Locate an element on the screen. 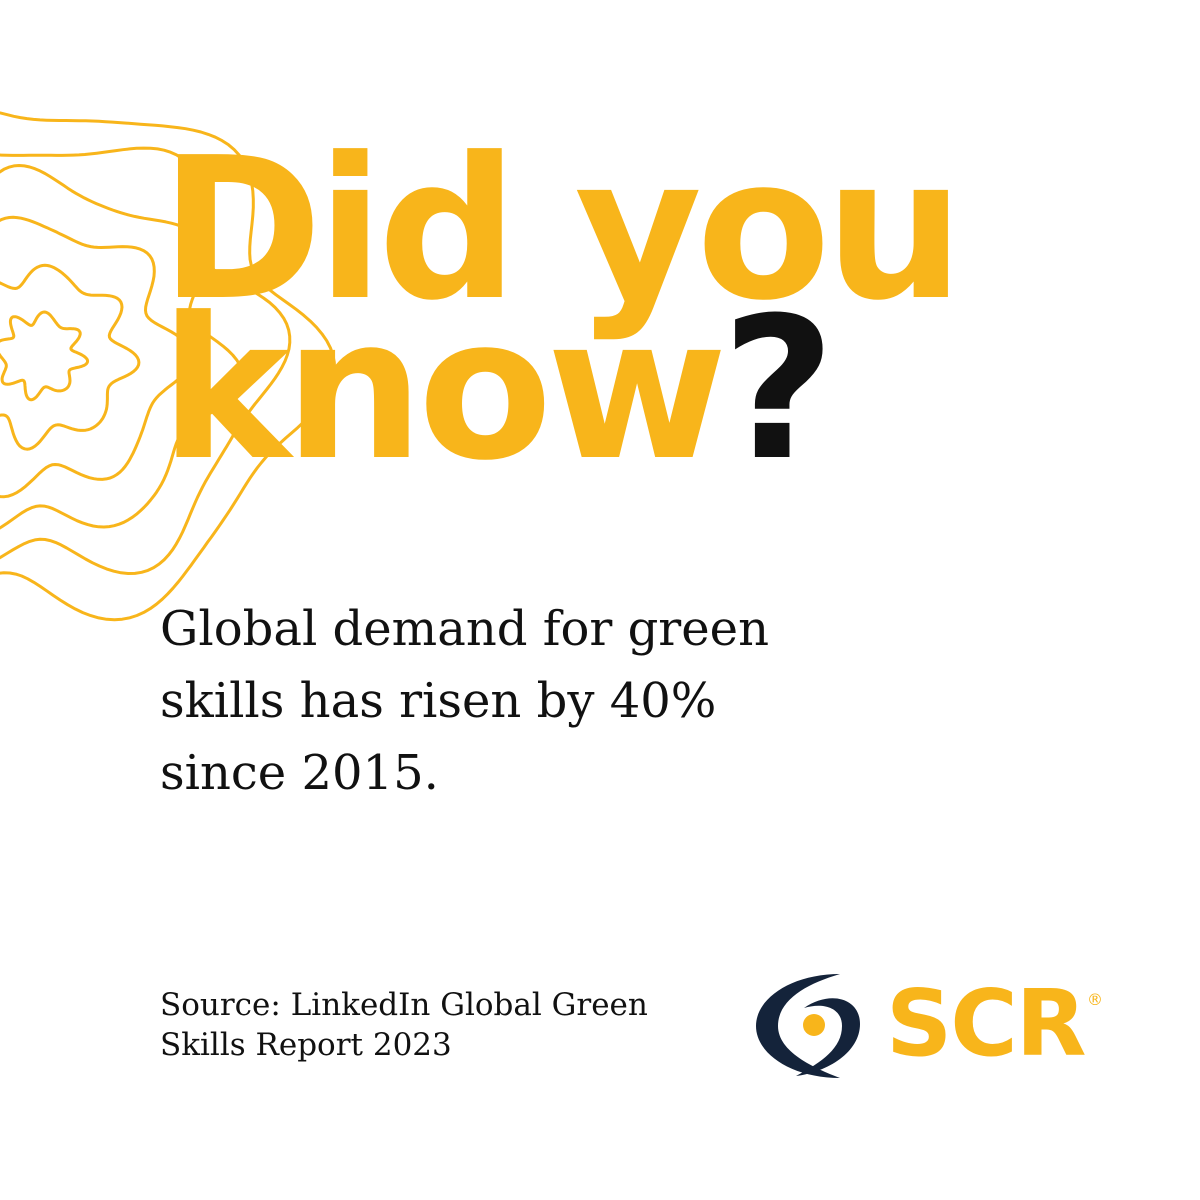  question-mark: ? is located at coordinates (778, 390).